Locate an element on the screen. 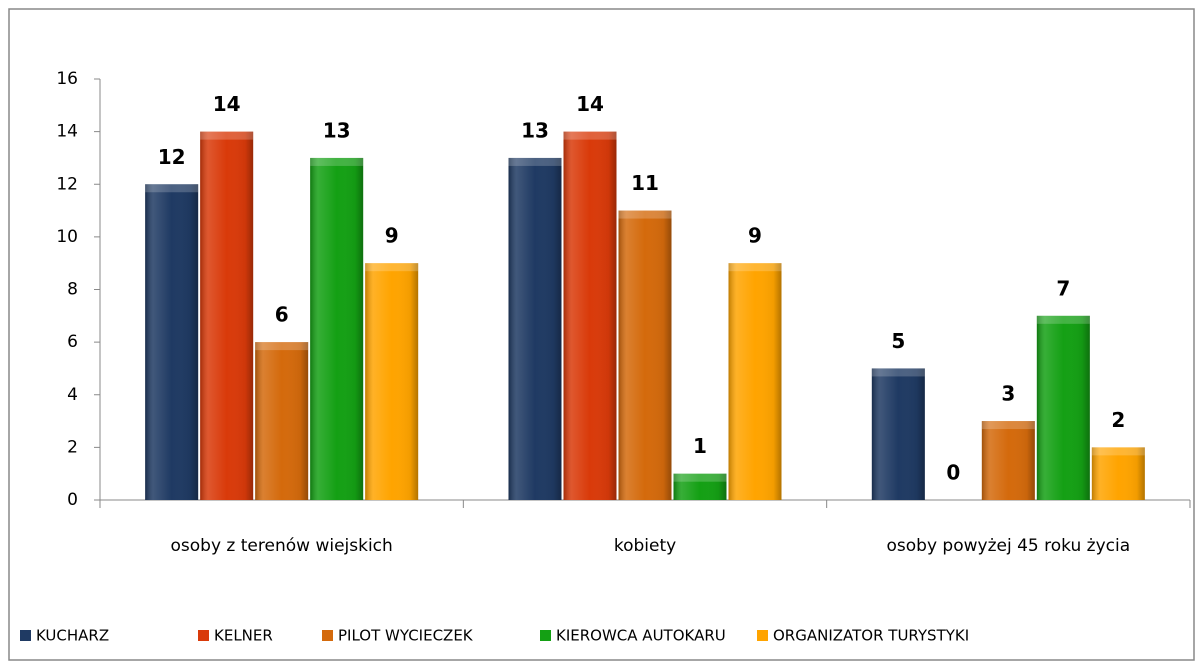 Image resolution: width=1202 pixels, height=666 pixels. x-tick-label: osoby powyżej 45 roku życia is located at coordinates (1009, 546).